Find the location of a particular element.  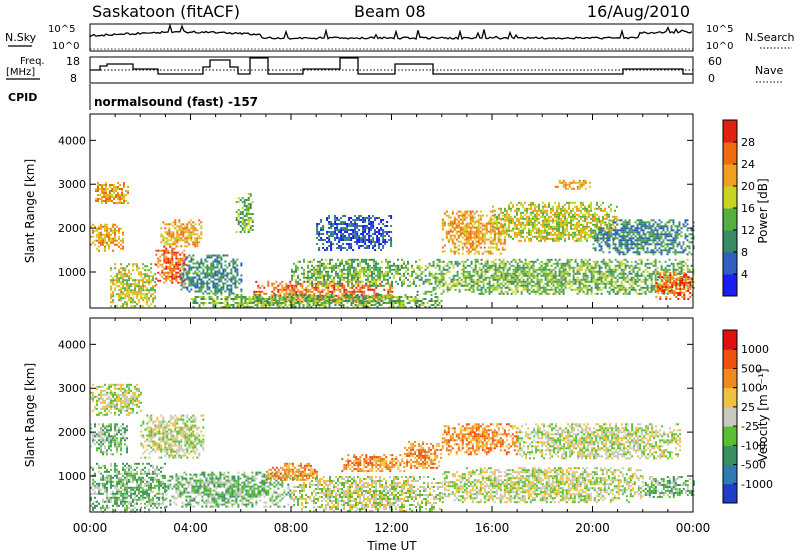

cpid-label: CPID is located at coordinates (22, 97).